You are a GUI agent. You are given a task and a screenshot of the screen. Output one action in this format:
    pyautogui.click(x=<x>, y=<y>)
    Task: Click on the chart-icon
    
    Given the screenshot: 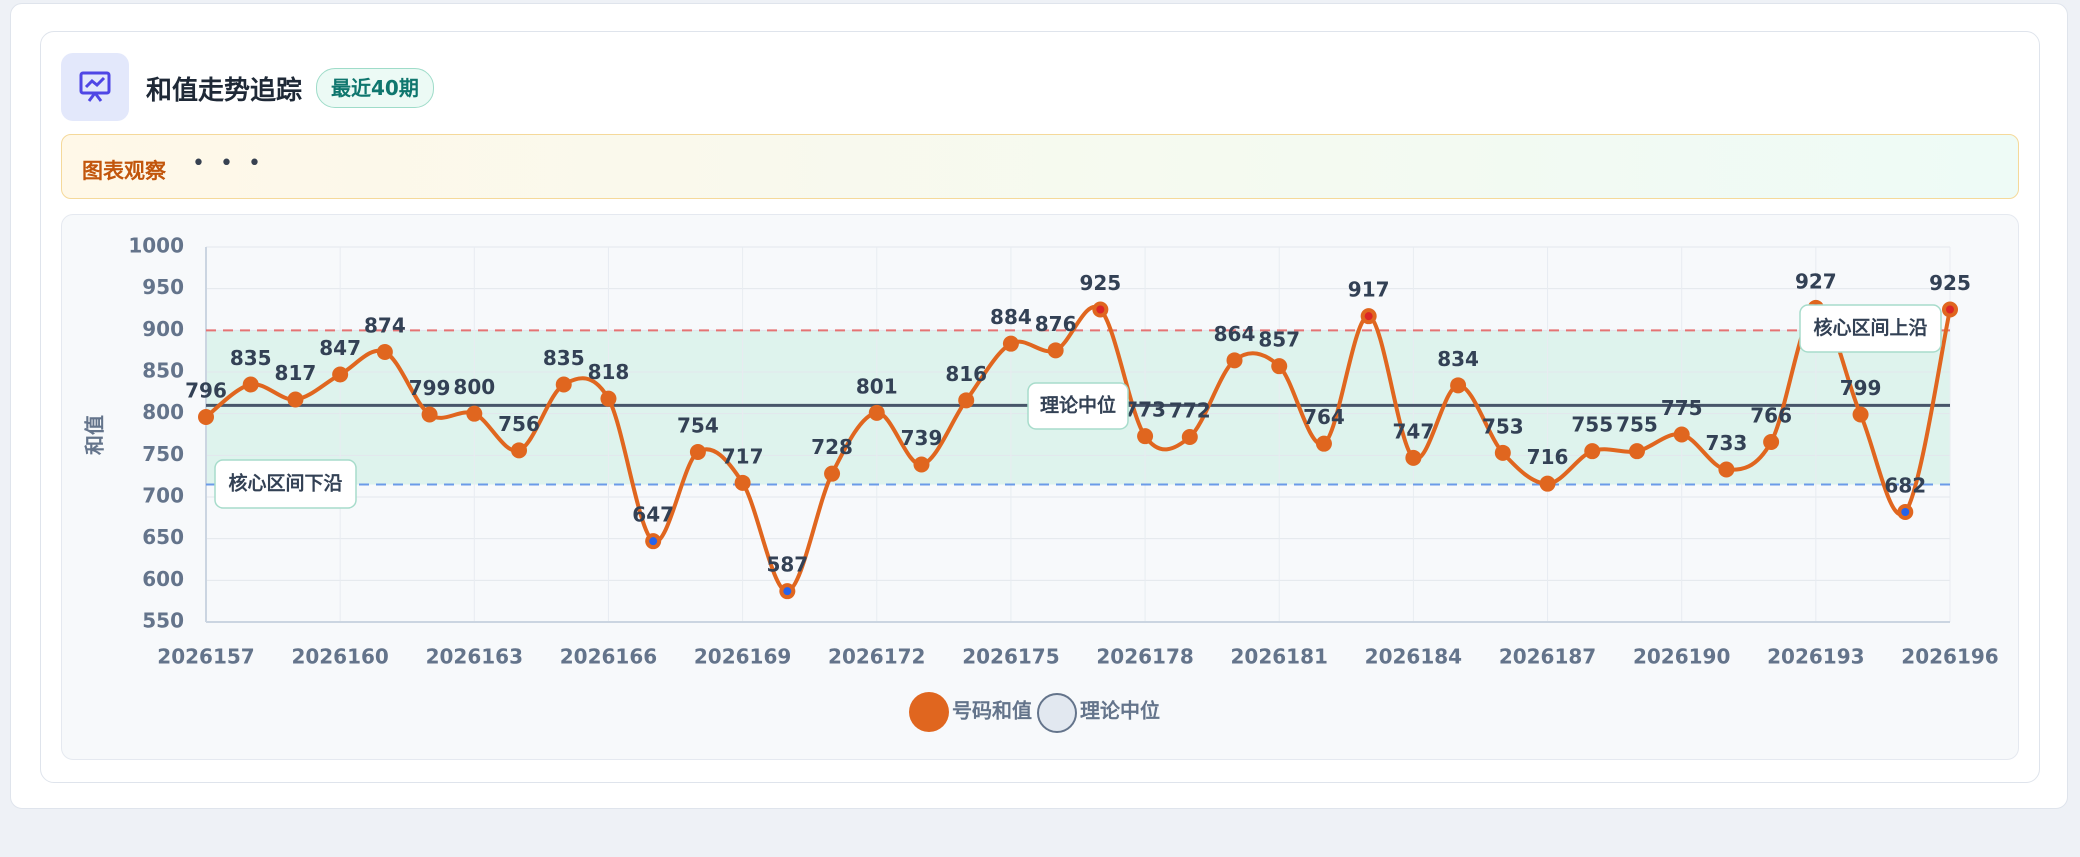 What is the action you would take?
    pyautogui.click(x=95, y=87)
    